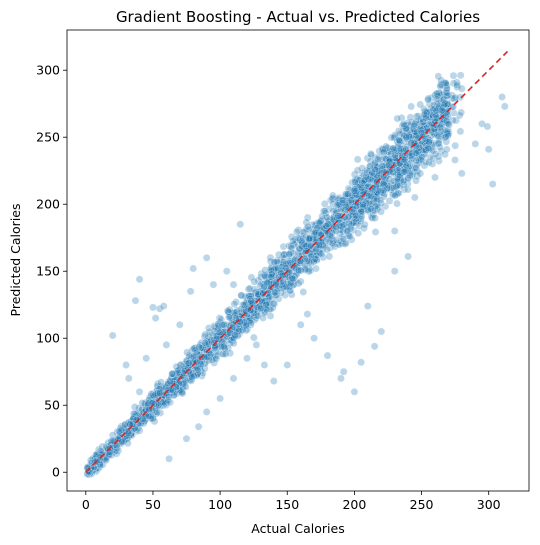  I want to click on x-tick-label: 250, so click(422, 504).